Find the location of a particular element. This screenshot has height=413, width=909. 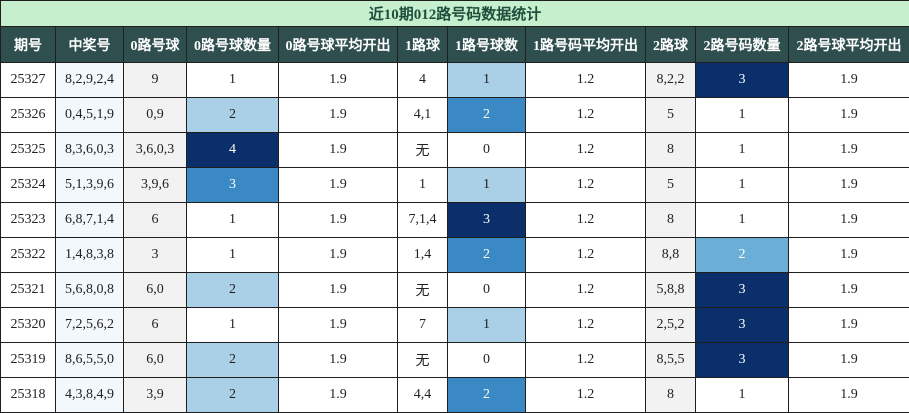

cell-r0-count: 3 is located at coordinates (233, 185).